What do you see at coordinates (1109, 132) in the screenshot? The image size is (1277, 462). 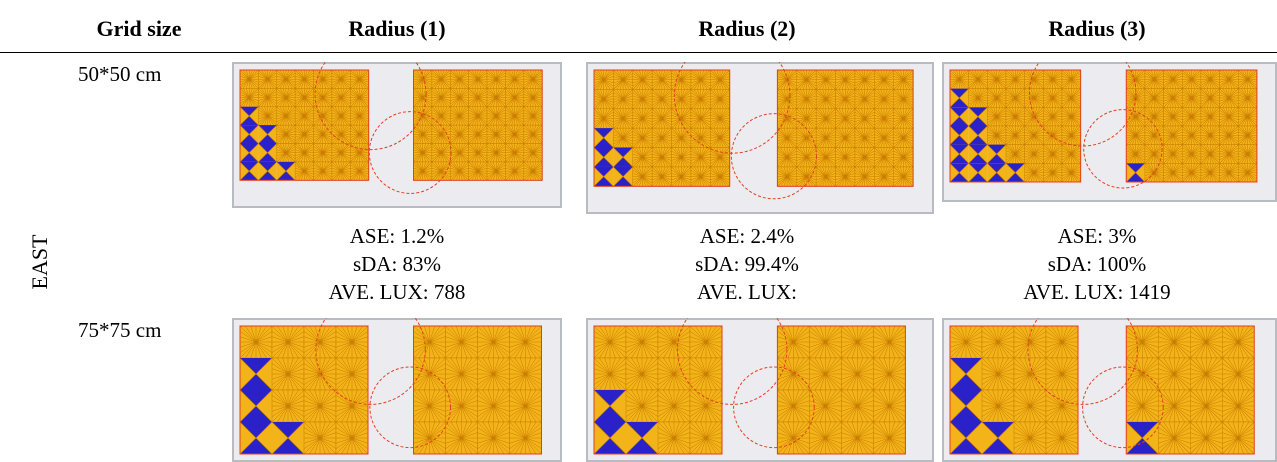 I see `thumb-50-r3` at bounding box center [1109, 132].